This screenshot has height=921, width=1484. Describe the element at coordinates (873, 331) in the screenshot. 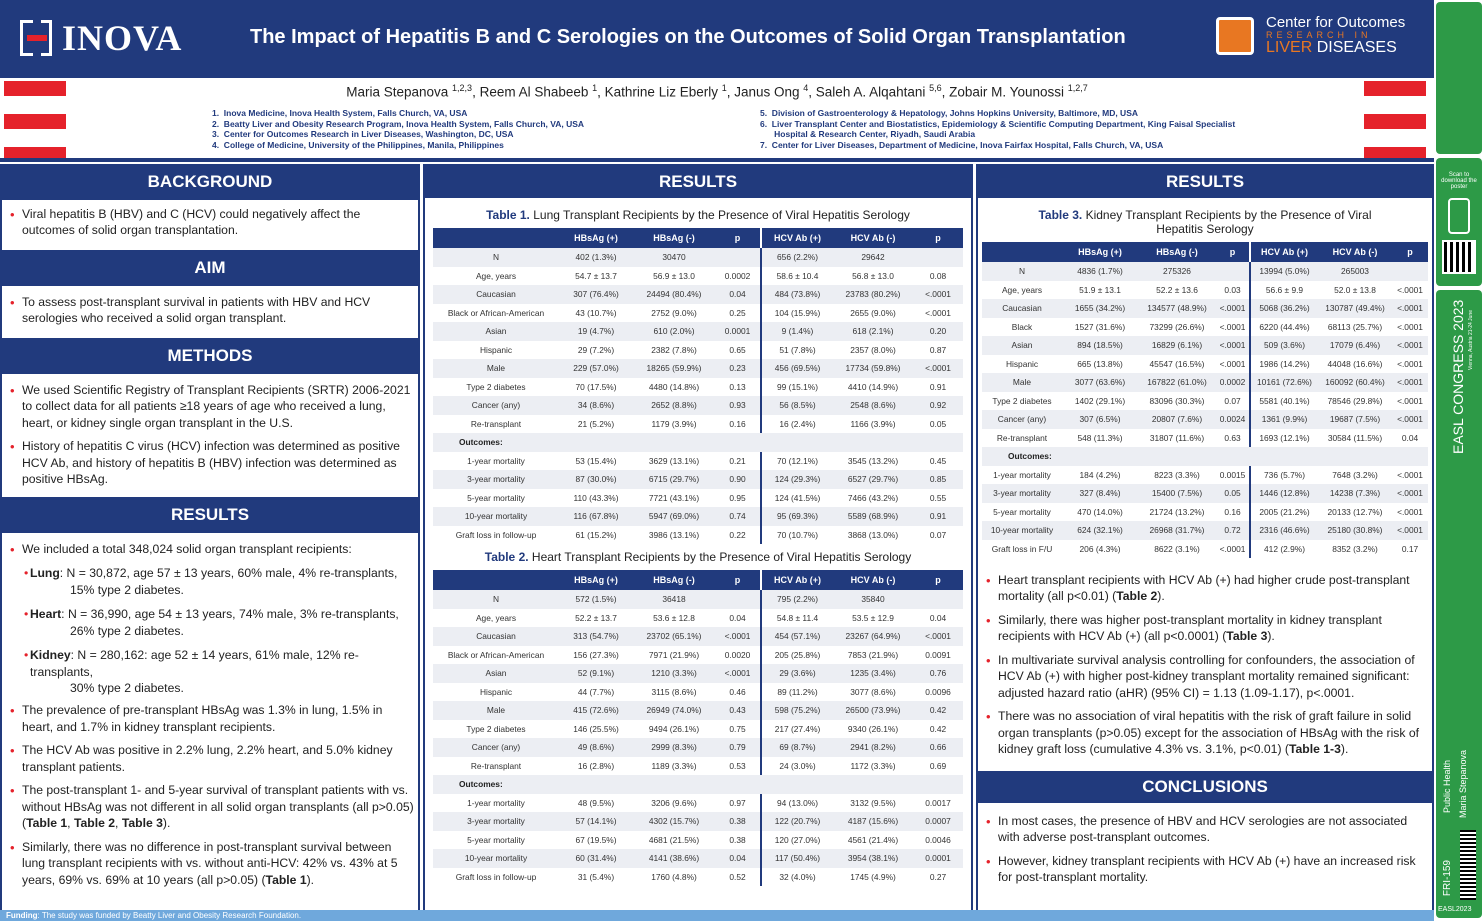

I see `table-cell: 618 (2.1%)` at that location.